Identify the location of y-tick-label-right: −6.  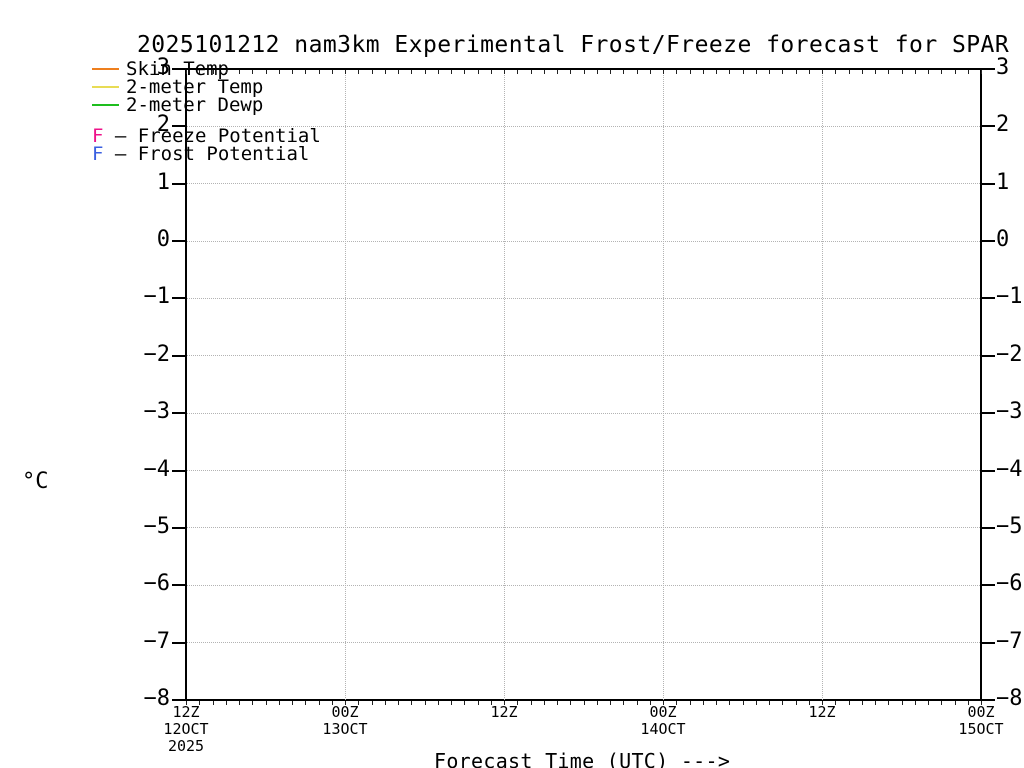
(1009, 584).